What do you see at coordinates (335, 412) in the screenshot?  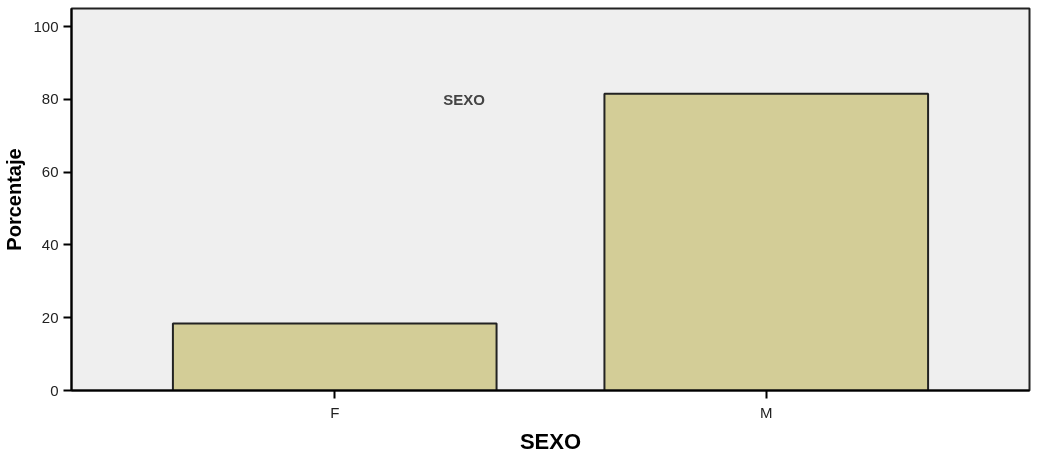 I see `x-tick-label: F` at bounding box center [335, 412].